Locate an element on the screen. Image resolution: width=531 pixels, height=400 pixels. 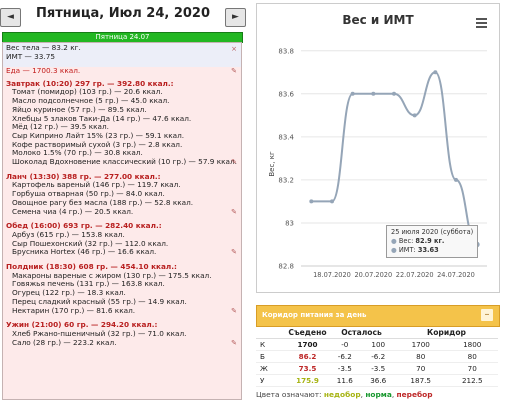
meal-item: Томат (помидор) (103 гр.) — 20.6 ккал. is located at coordinates (87, 92).